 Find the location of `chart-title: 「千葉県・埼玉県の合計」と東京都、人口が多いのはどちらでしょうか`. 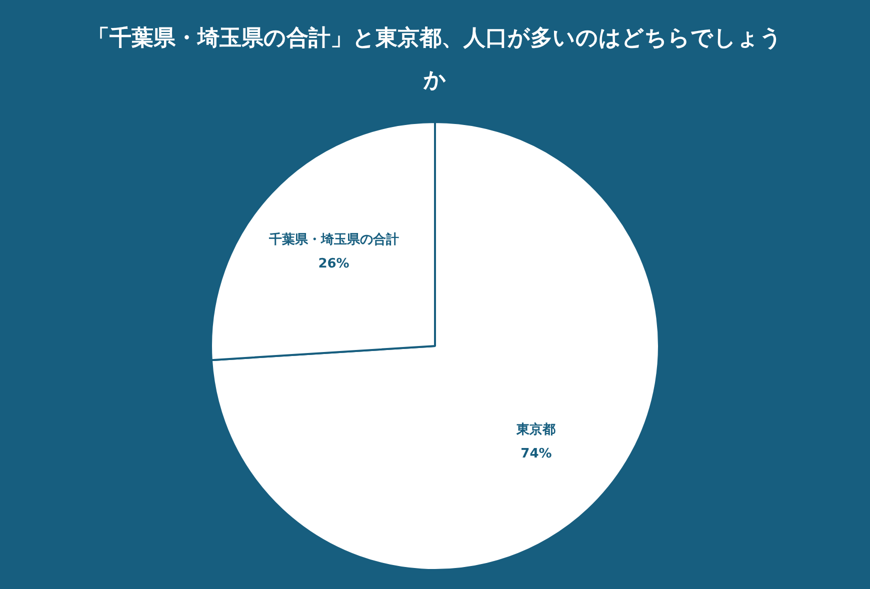

chart-title: 「千葉県・埼玉県の合計」と東京都、人口が多いのはどちらでしょうか is located at coordinates (435, 60).